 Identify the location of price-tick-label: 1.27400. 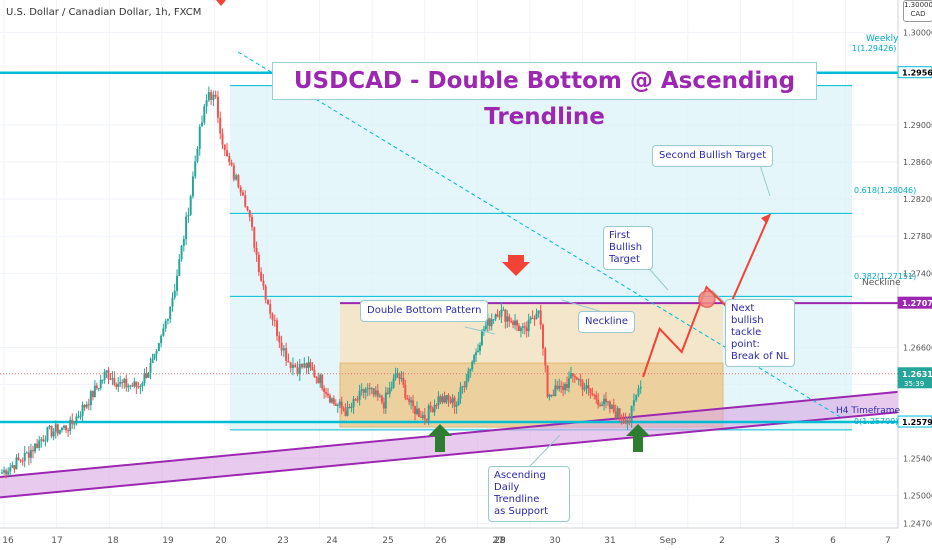
(917, 273).